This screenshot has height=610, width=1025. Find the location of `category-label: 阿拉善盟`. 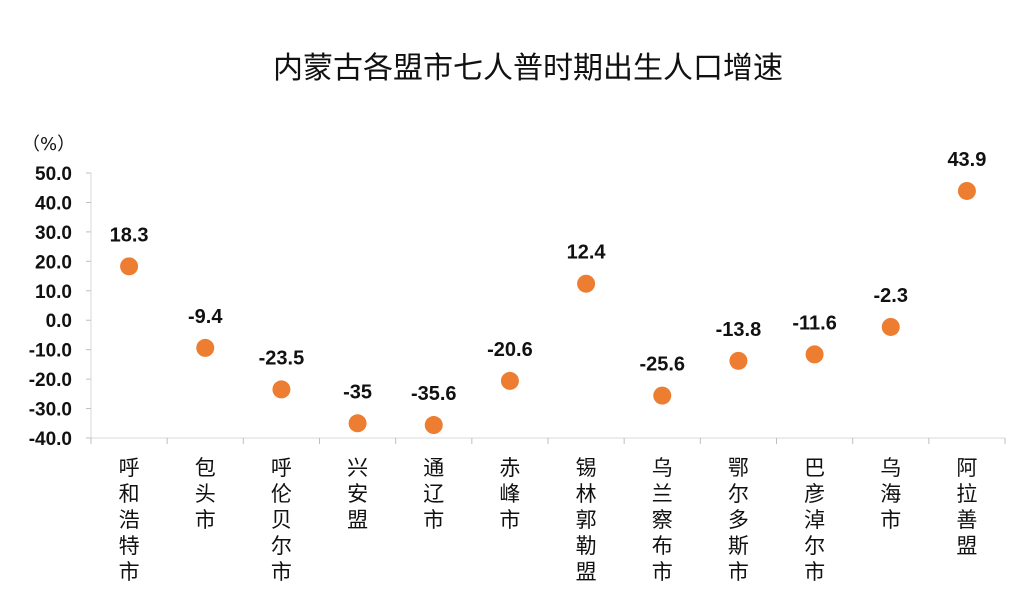

category-label: 阿拉善盟 is located at coordinates (966, 507).